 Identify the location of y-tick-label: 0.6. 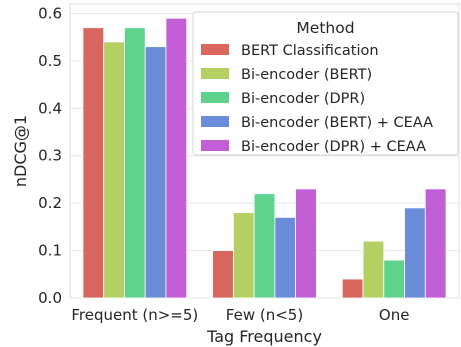
(50, 13).